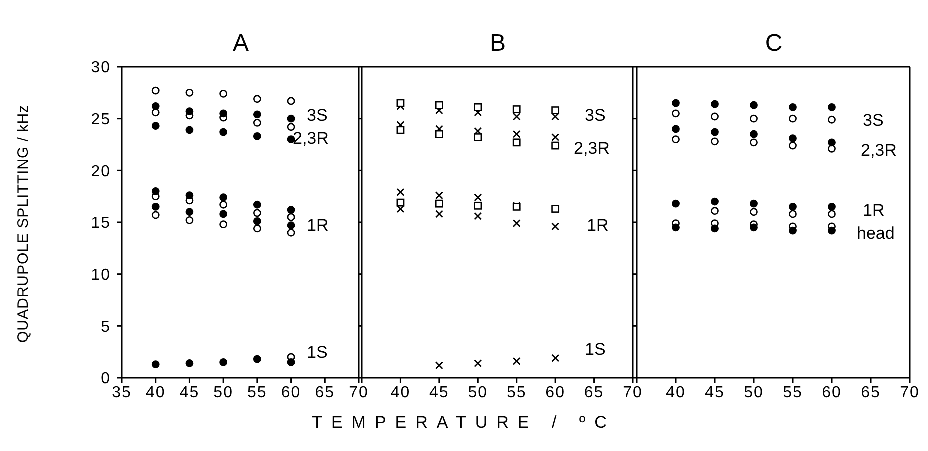  I want to click on y-tick-label: 30, so click(101, 68).